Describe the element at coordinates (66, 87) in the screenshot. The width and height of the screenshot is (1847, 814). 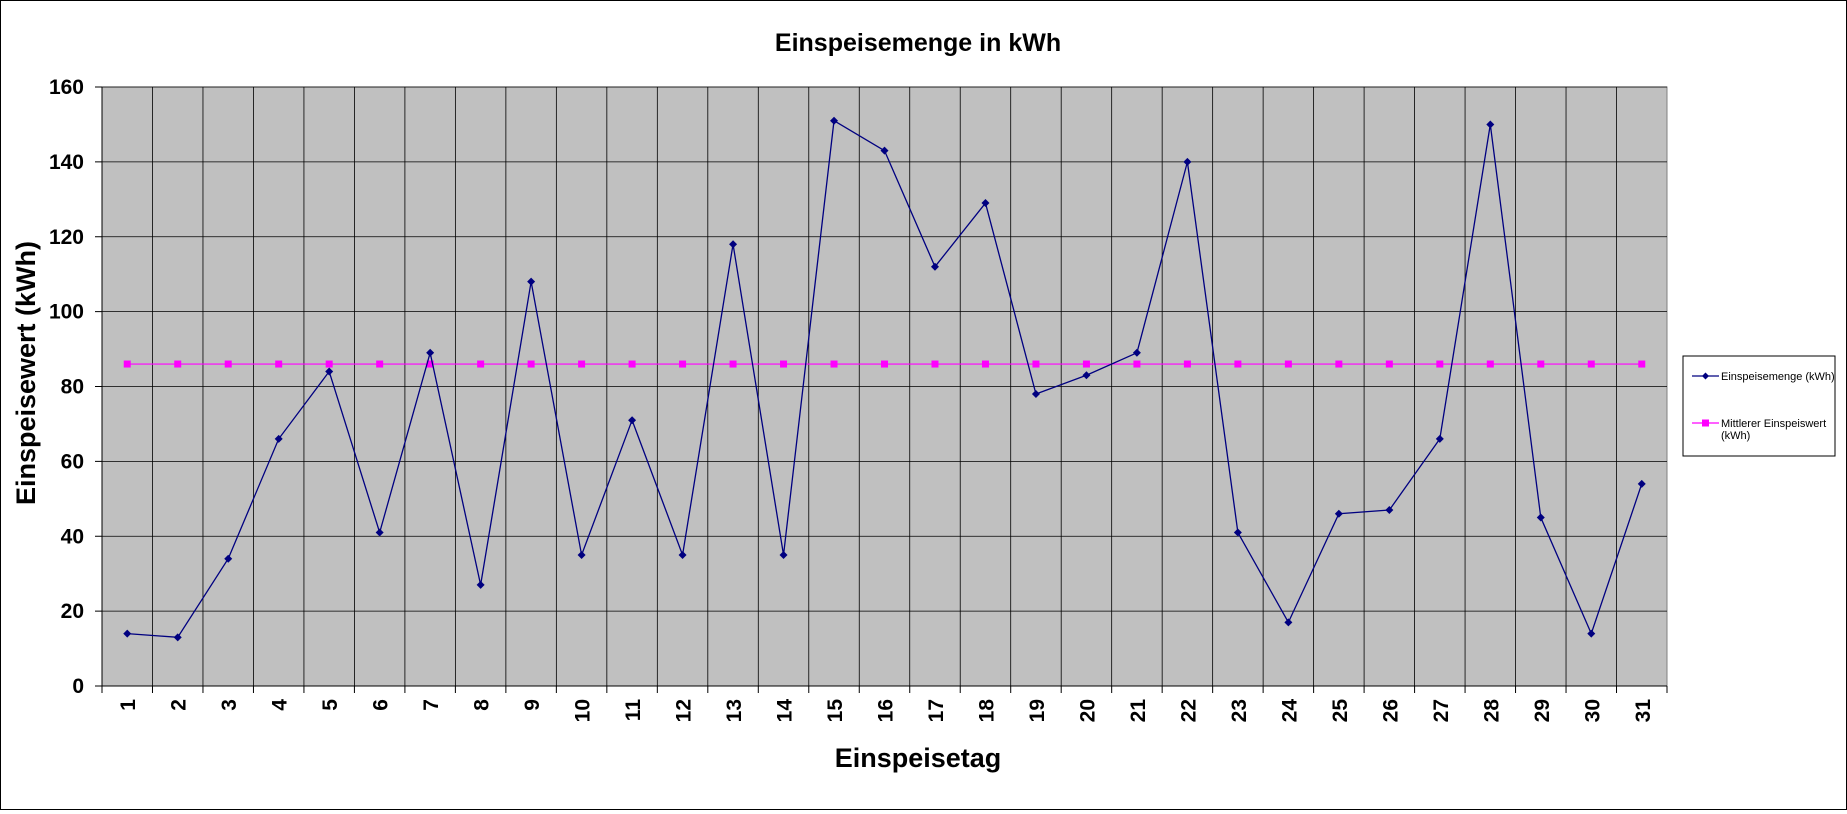
I see `y-tick-label: 160` at that location.